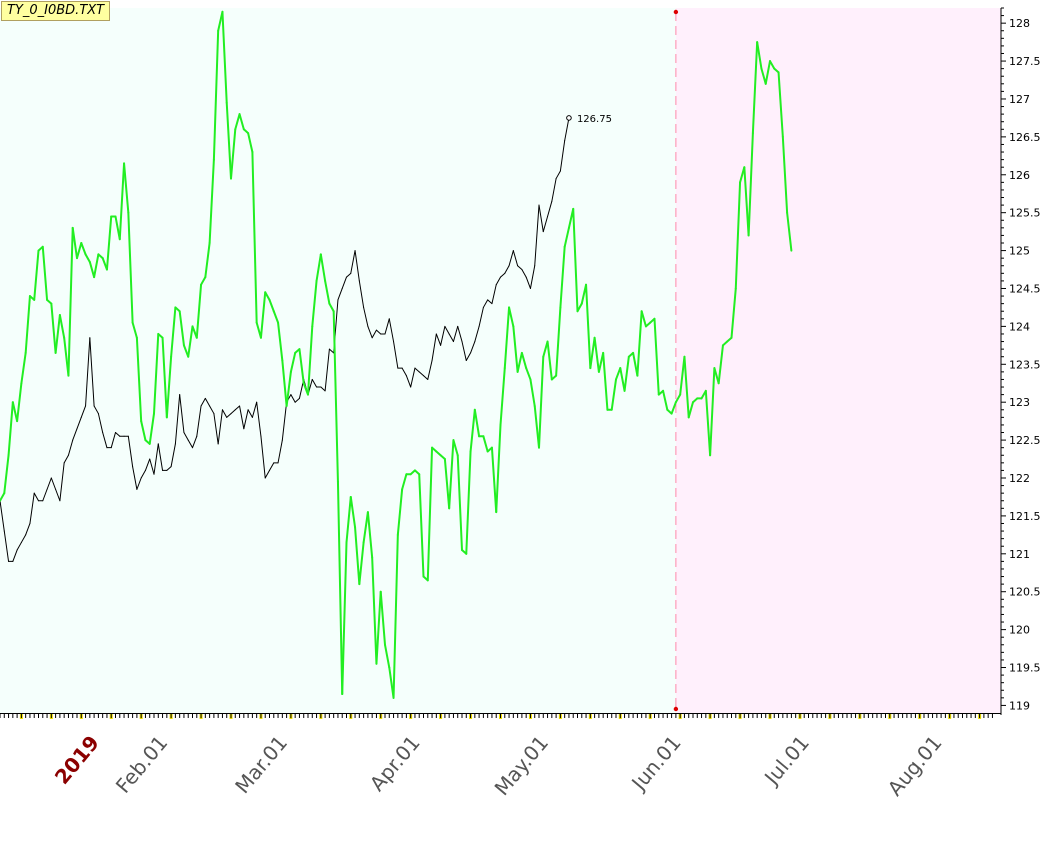 The width and height of the screenshot is (1063, 849). What do you see at coordinates (1025, 61) in the screenshot?
I see `y-tick-label: 127.5` at bounding box center [1025, 61].